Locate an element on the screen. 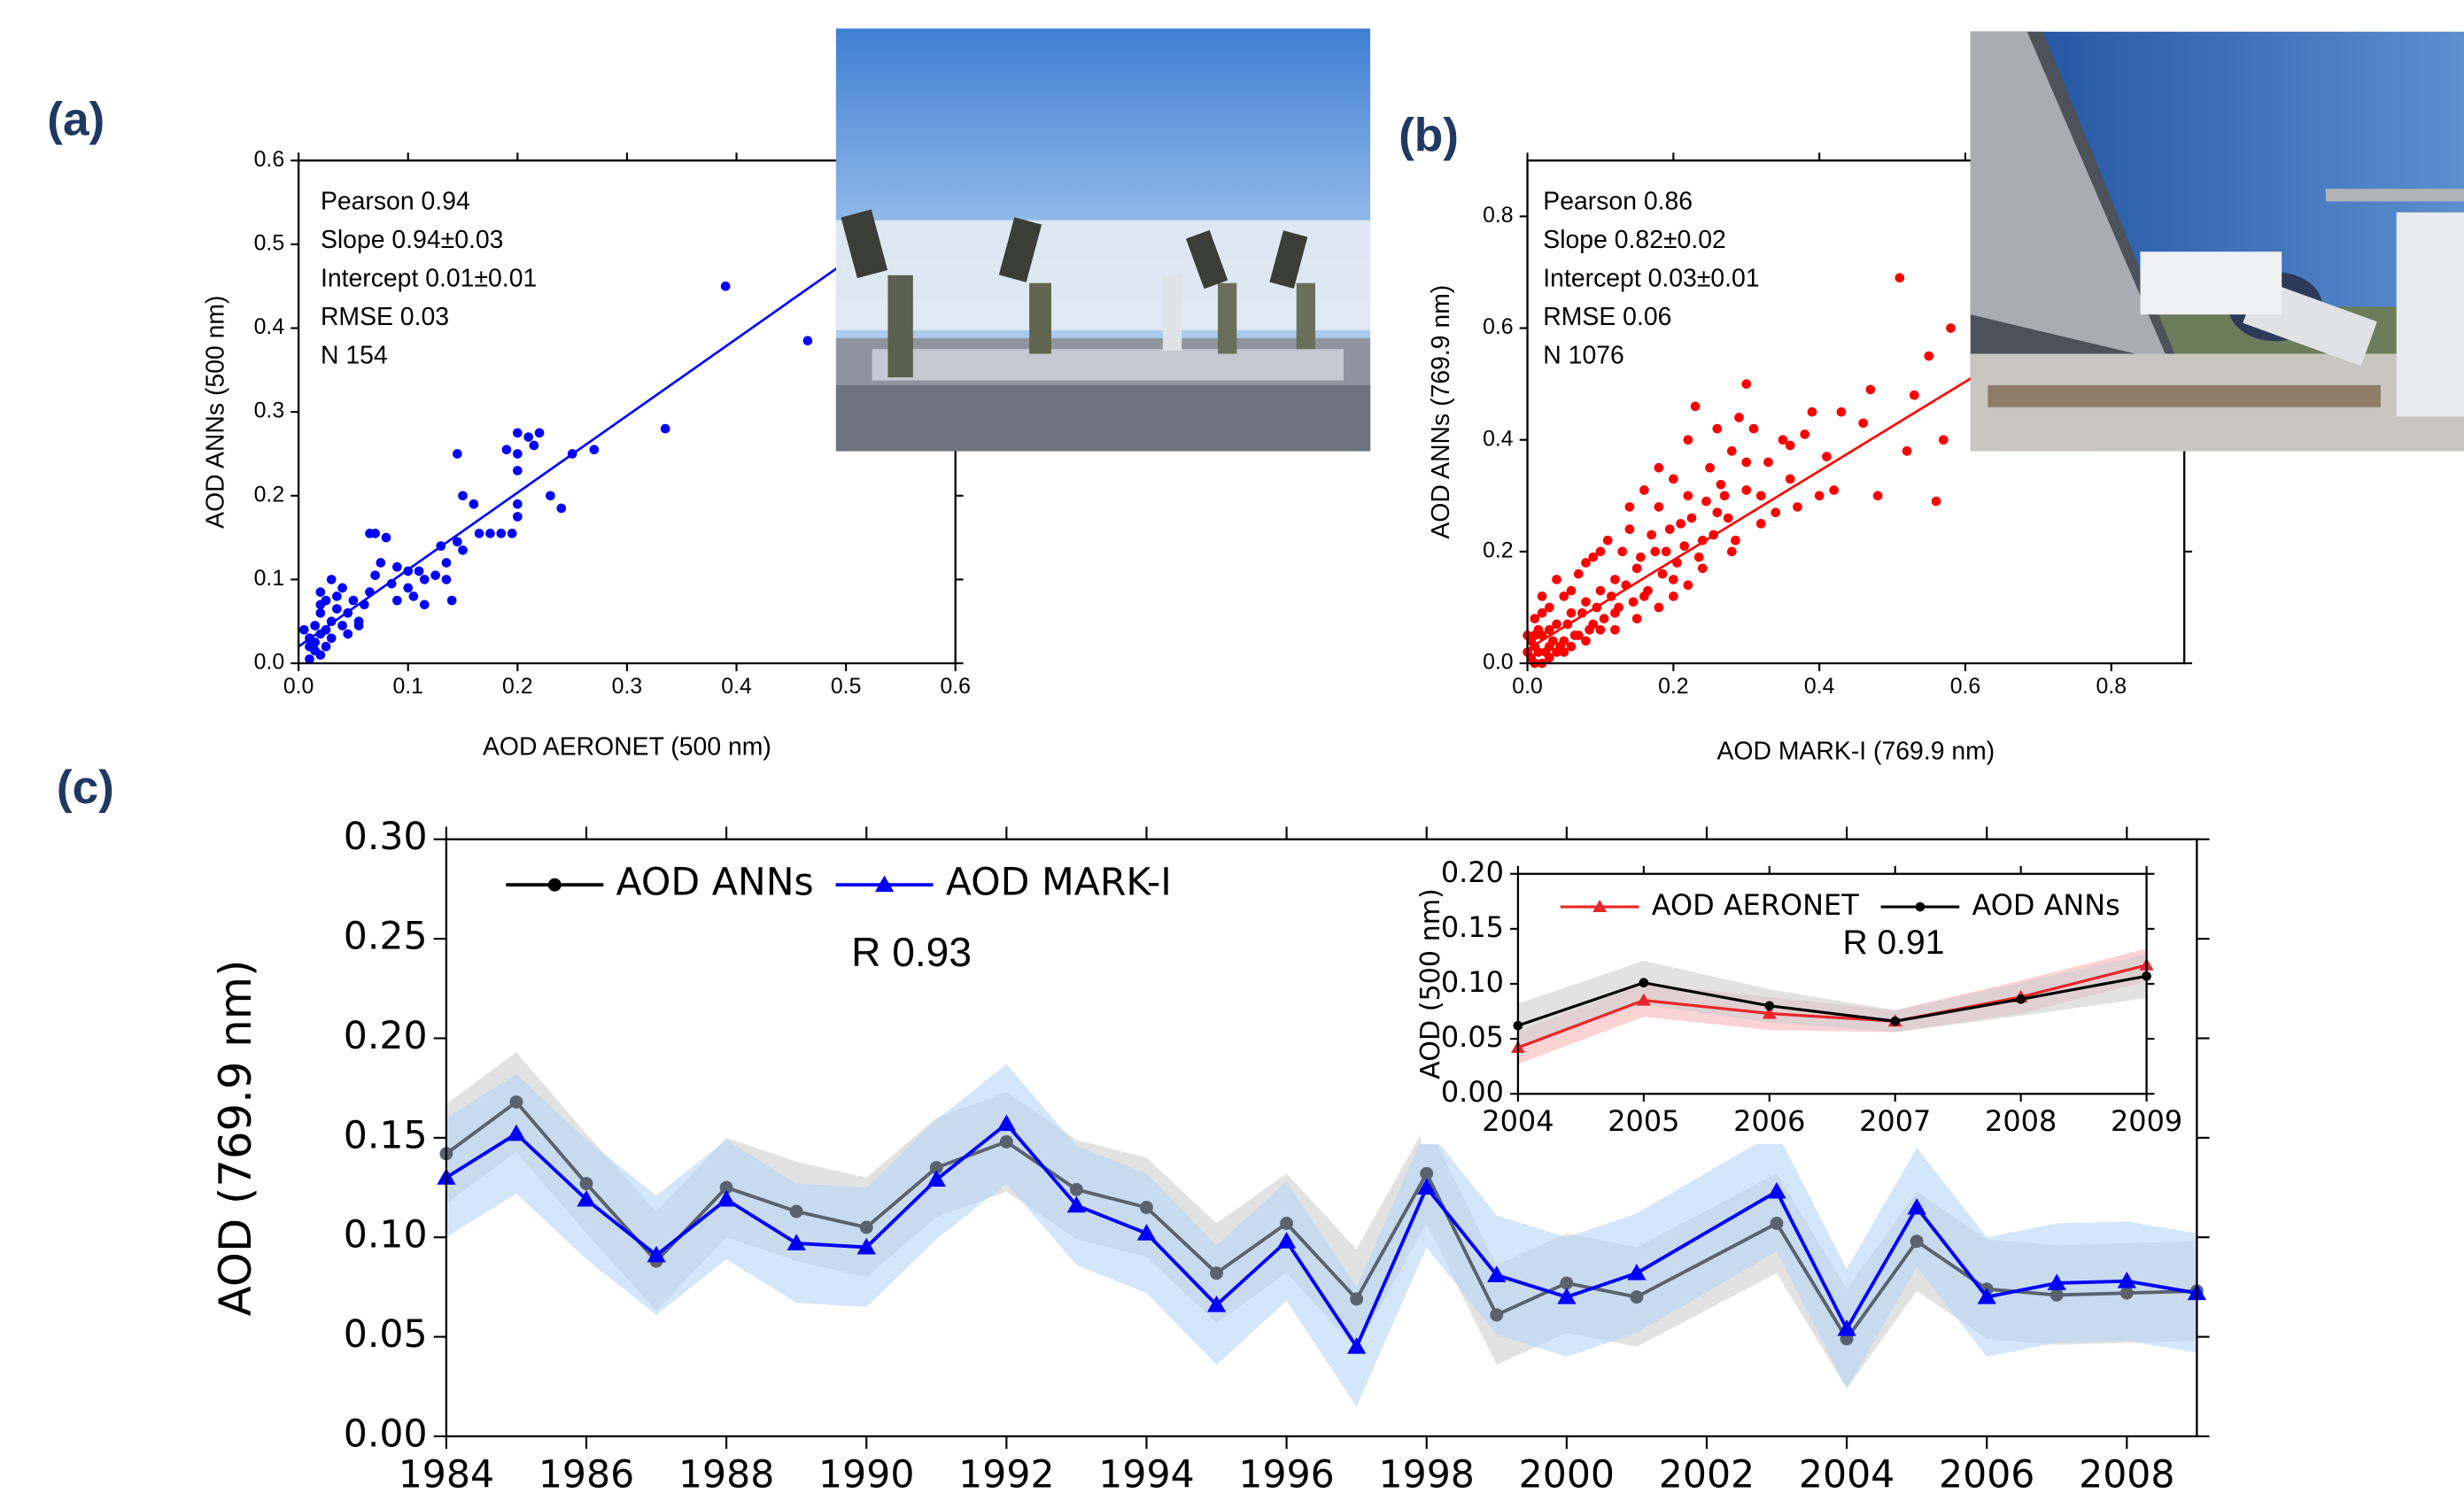  x-tick-label: 1984 is located at coordinates (446, 1475).